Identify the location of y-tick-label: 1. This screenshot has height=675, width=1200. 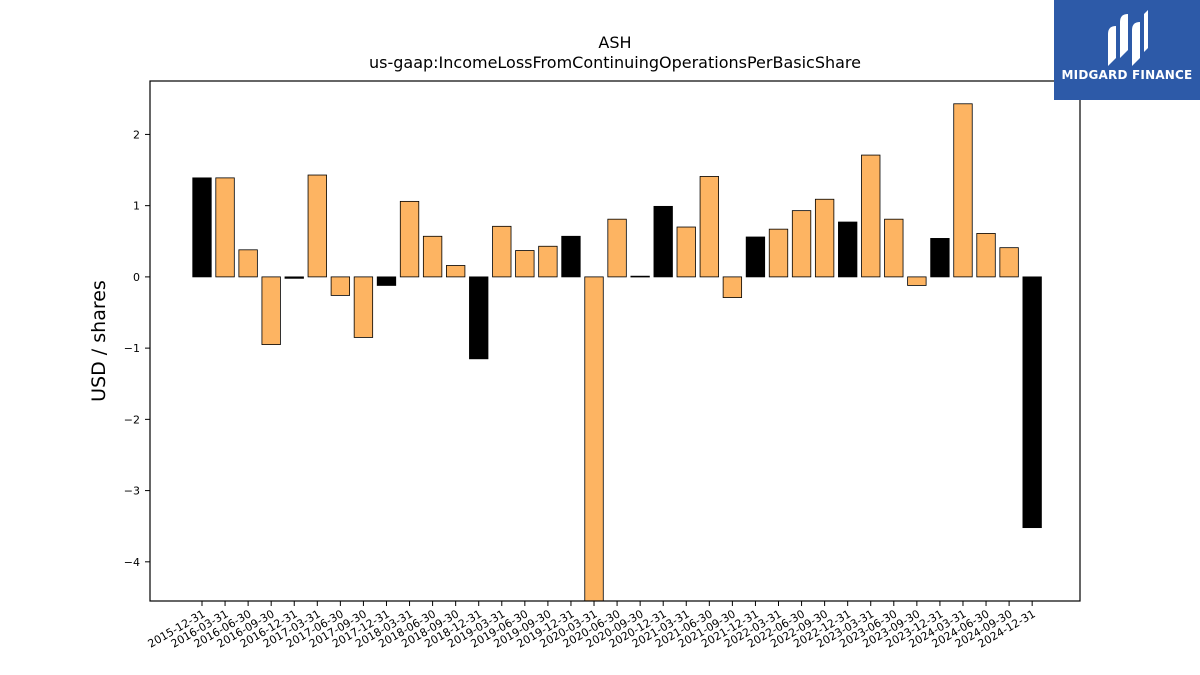
(136, 206).